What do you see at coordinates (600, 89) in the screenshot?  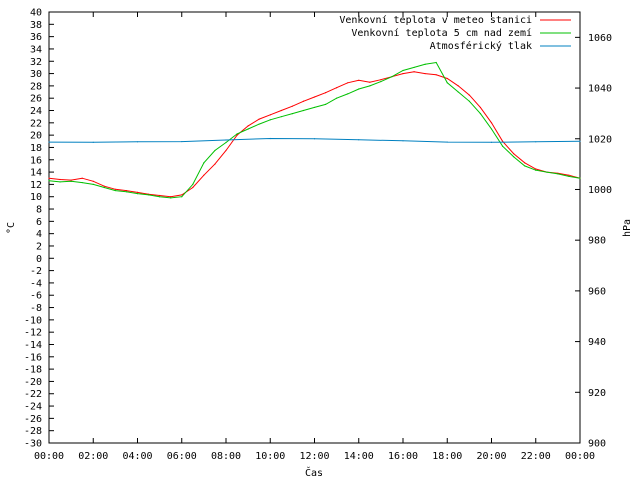 I see `y2-tick-label: 1040` at bounding box center [600, 89].